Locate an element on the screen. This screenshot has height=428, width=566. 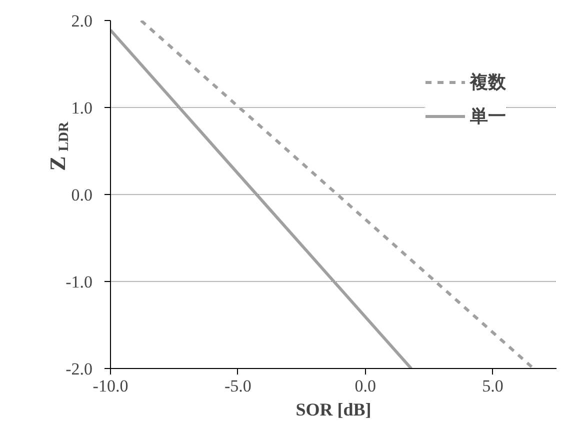
x-axis-title: SOR [dB] is located at coordinates (334, 410).